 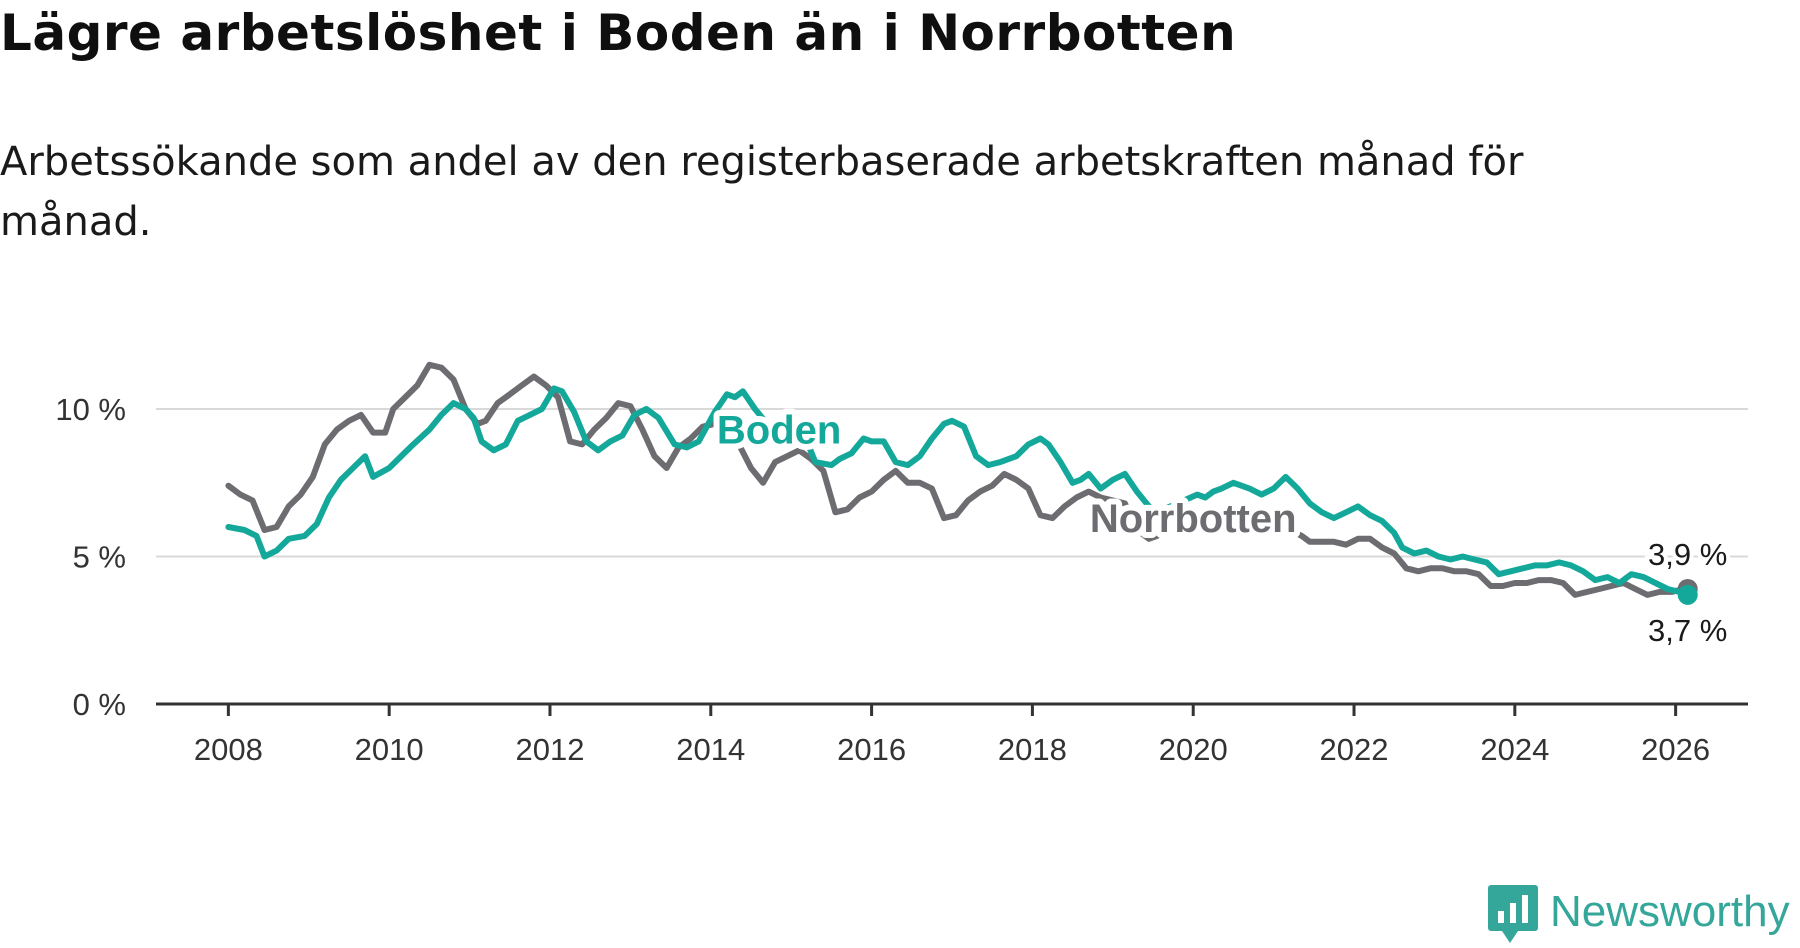 I want to click on norrbotten-end-label: 3,9 %, so click(x=1687, y=554).